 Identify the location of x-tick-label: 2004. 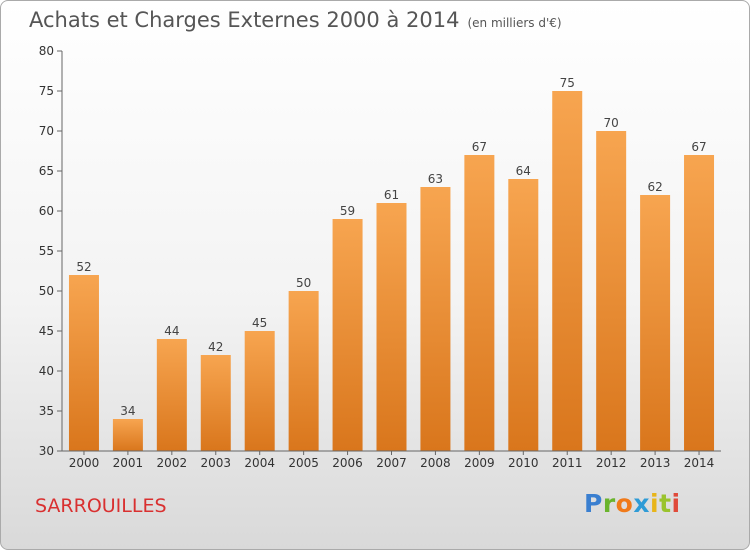
(259, 463).